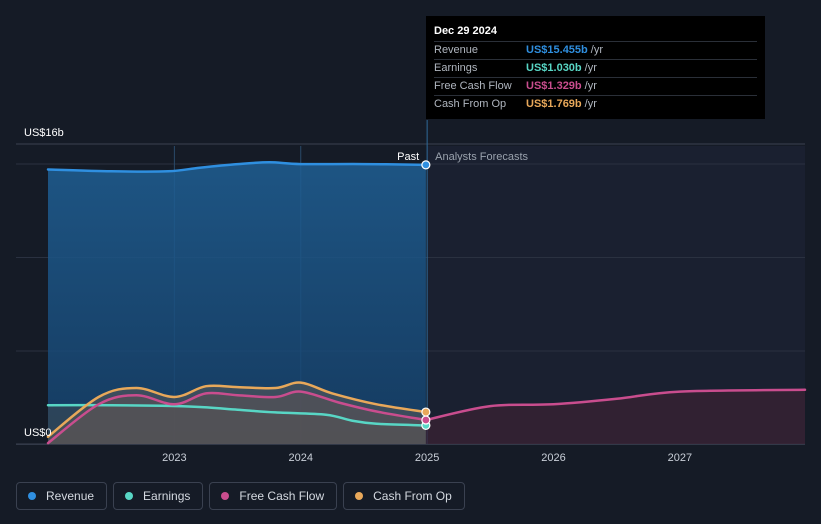 The width and height of the screenshot is (821, 524). Describe the element at coordinates (680, 458) in the screenshot. I see `x-tick-label: 2027` at that location.